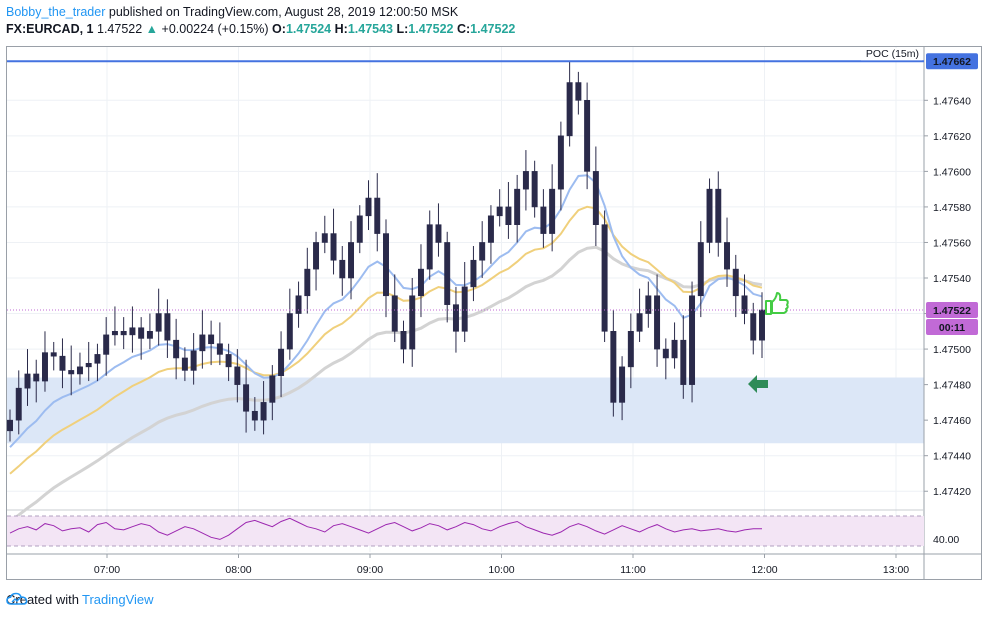 Image resolution: width=988 pixels, height=618 pixels. Describe the element at coordinates (117, 599) in the screenshot. I see `tradingview-brand: TradingView` at that location.